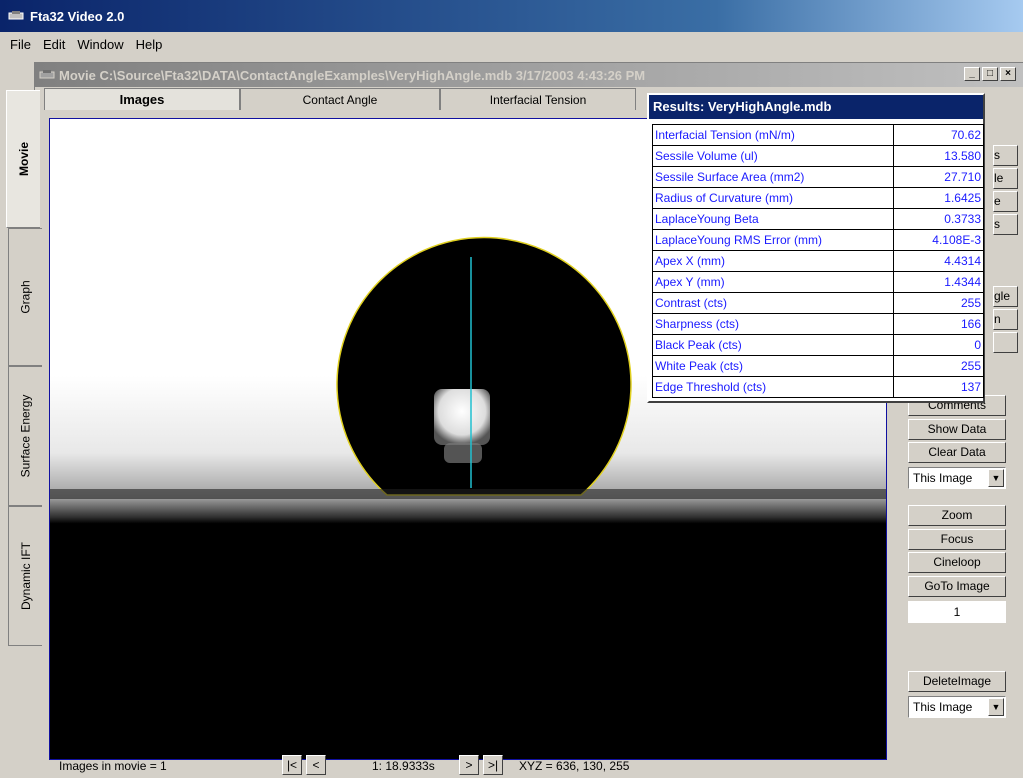 The width and height of the screenshot is (1023, 778). Describe the element at coordinates (957, 452) in the screenshot. I see `clear-data-button: Clear Data` at that location.